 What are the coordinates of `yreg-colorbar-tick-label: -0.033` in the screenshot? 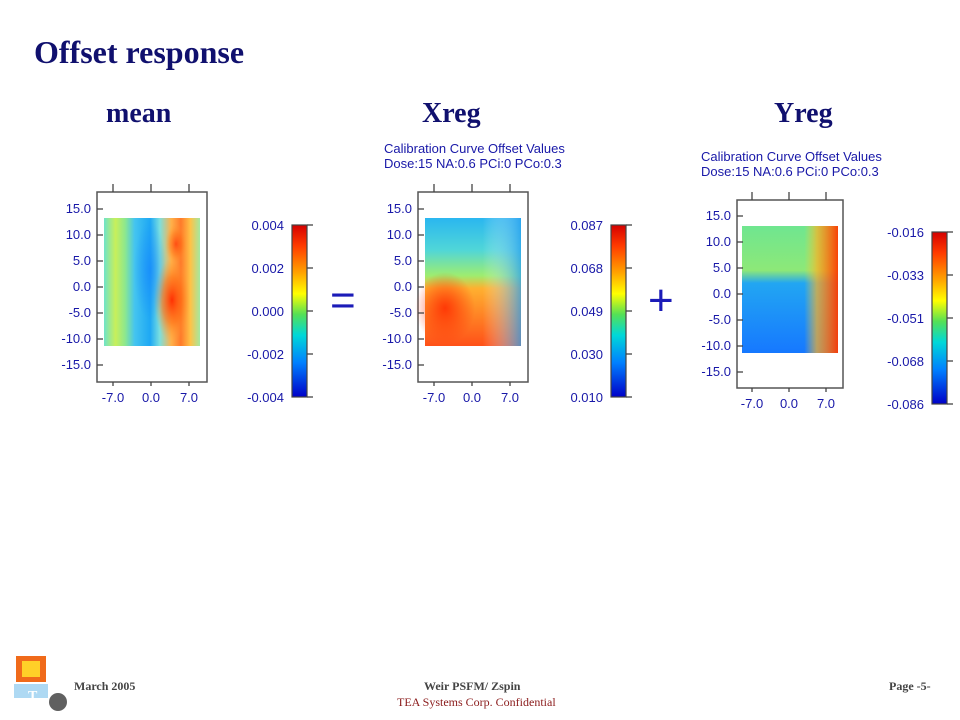 It's located at (905, 275).